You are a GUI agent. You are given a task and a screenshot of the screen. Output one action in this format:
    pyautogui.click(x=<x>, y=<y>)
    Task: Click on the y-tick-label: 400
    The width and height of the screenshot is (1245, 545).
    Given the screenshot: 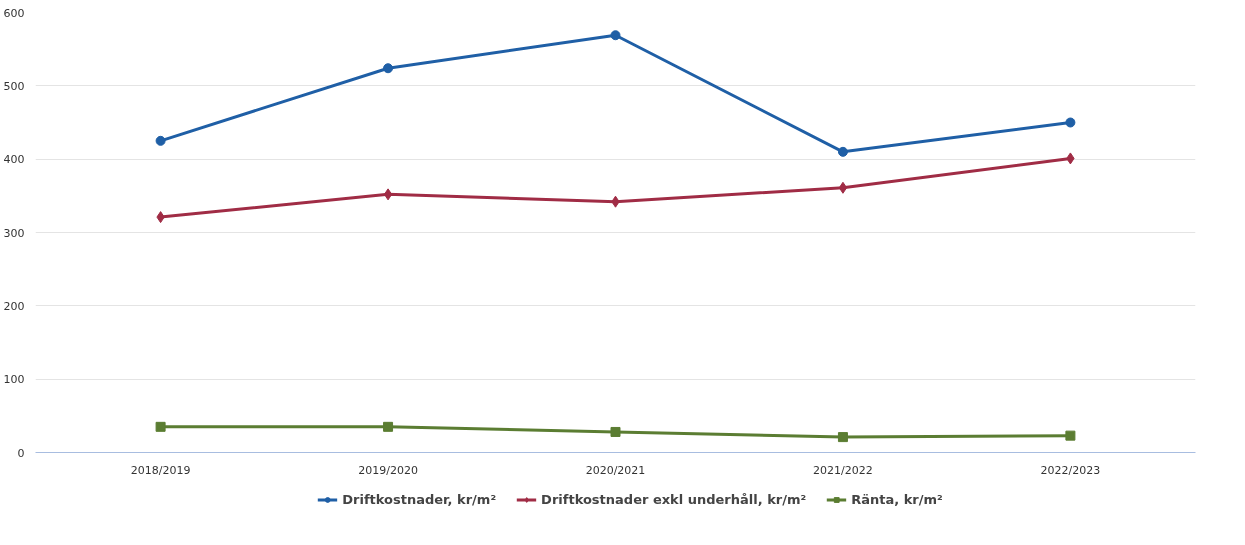 What is the action you would take?
    pyautogui.click(x=14, y=160)
    